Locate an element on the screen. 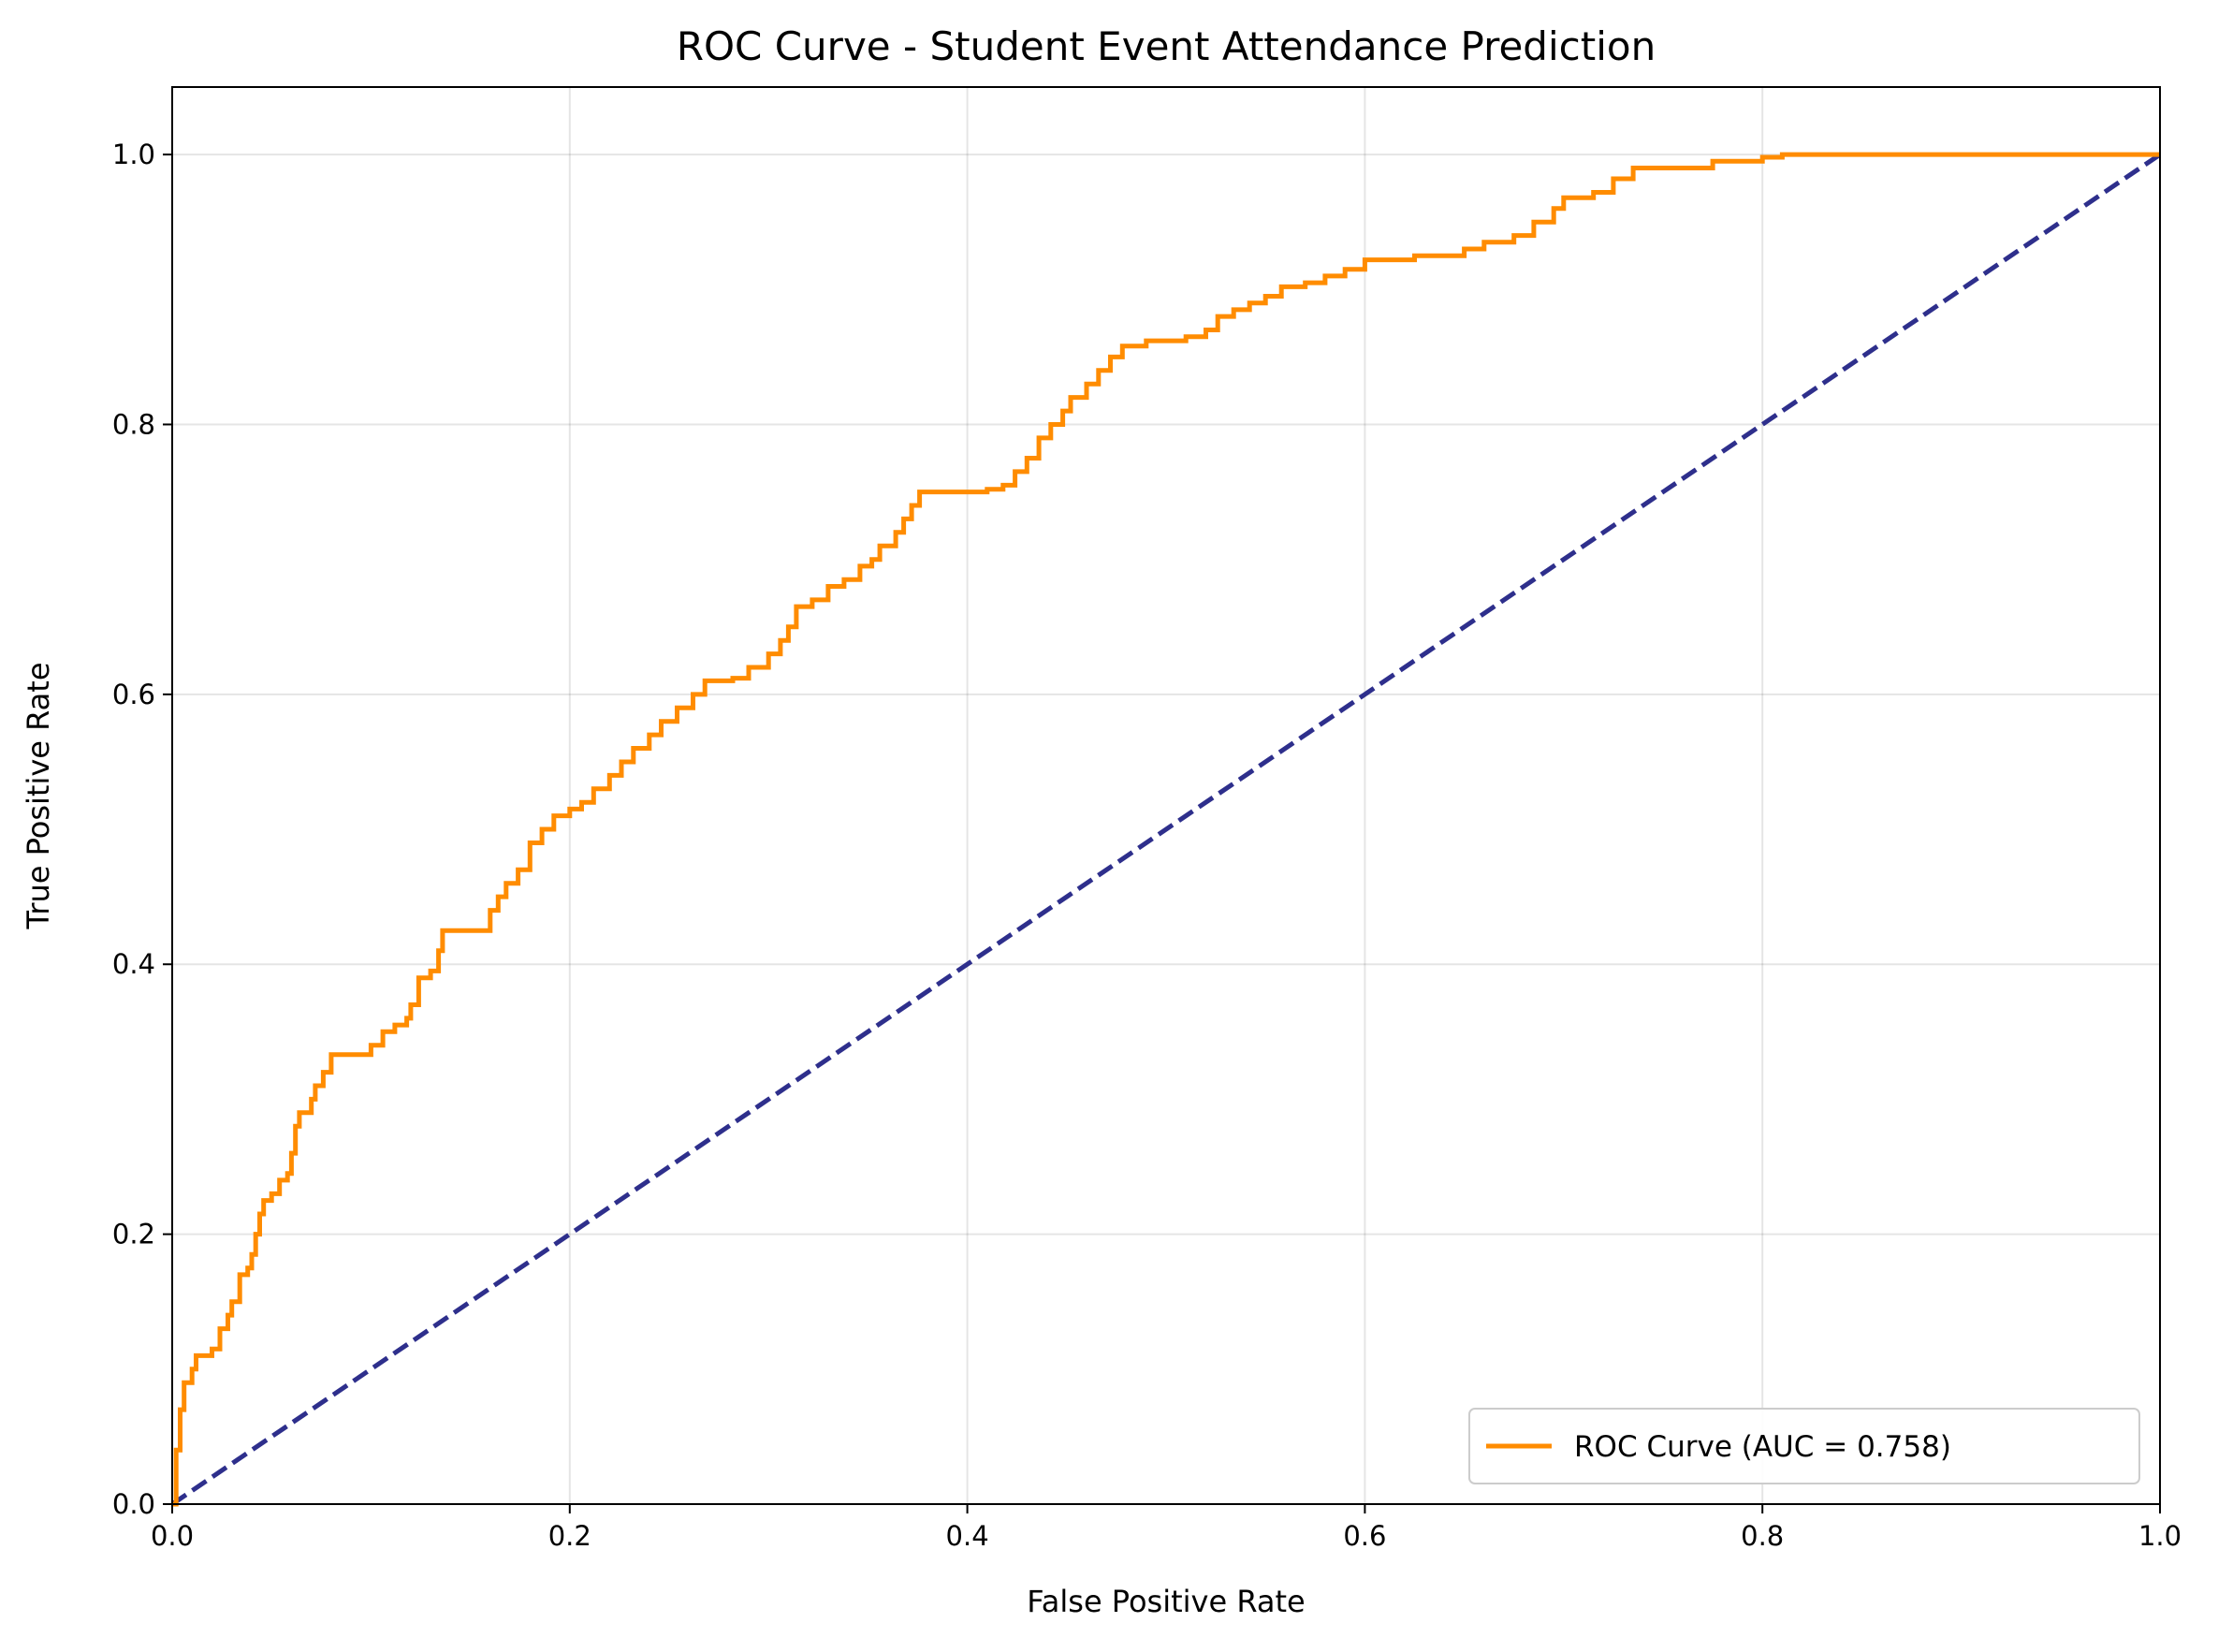 Image resolution: width=2218 pixels, height=1652 pixels. x-tick-label: 0.4 is located at coordinates (967, 1536).